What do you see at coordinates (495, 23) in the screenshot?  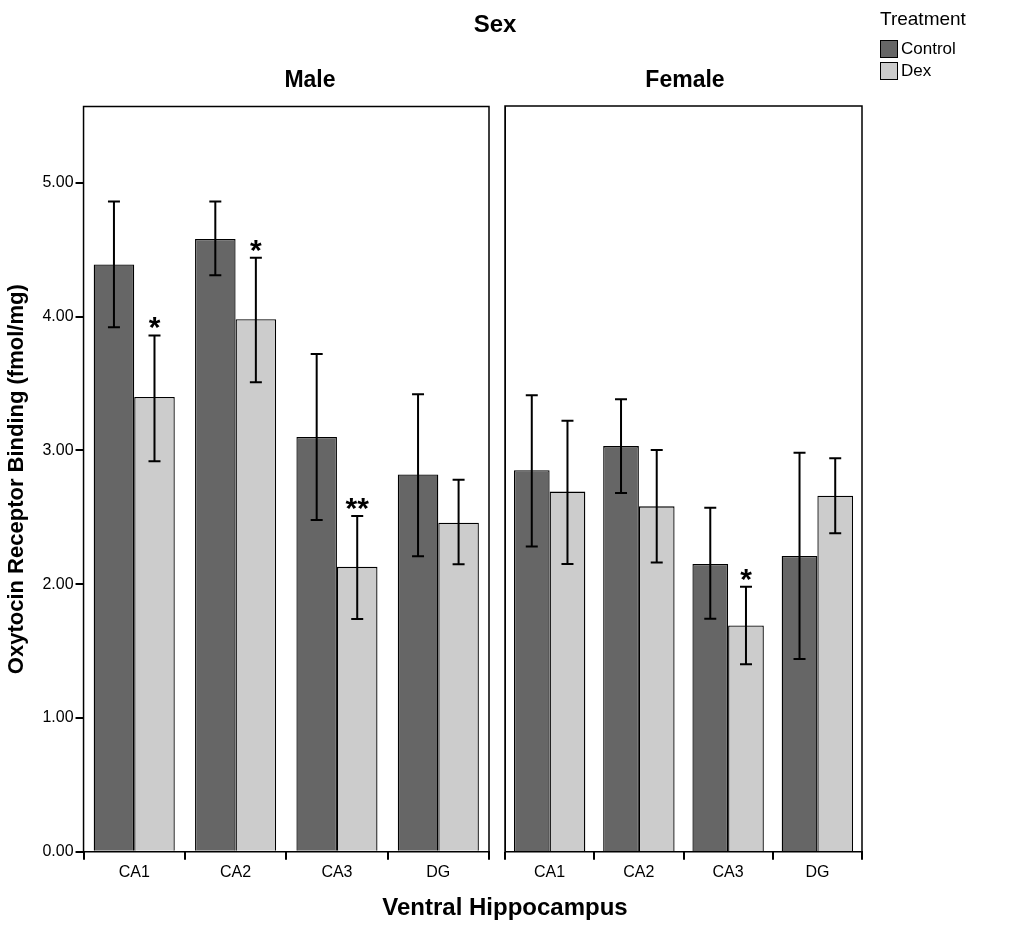 I see `chart-title: Sex` at bounding box center [495, 23].